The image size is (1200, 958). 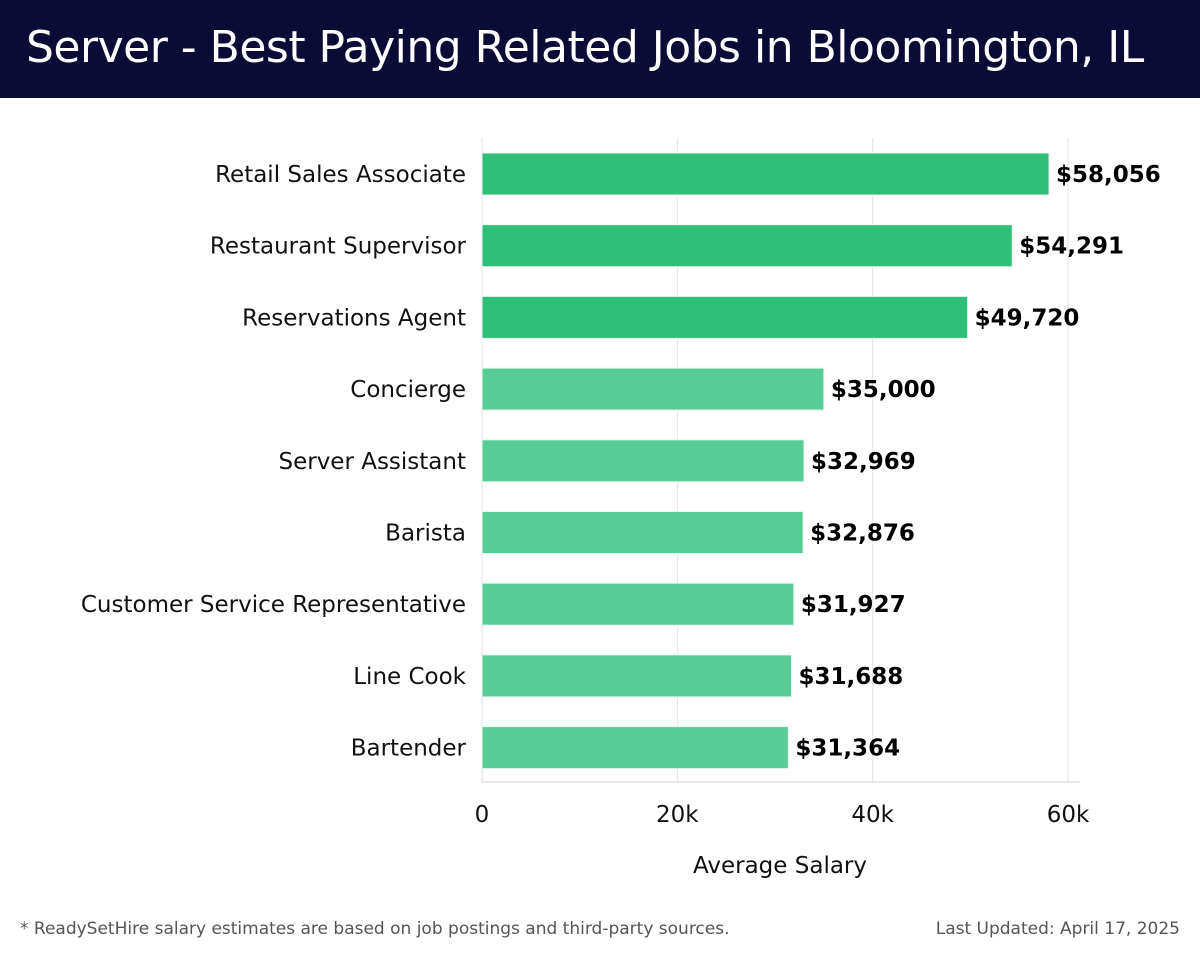 What do you see at coordinates (408, 390) in the screenshot?
I see `category-label: Concierge` at bounding box center [408, 390].